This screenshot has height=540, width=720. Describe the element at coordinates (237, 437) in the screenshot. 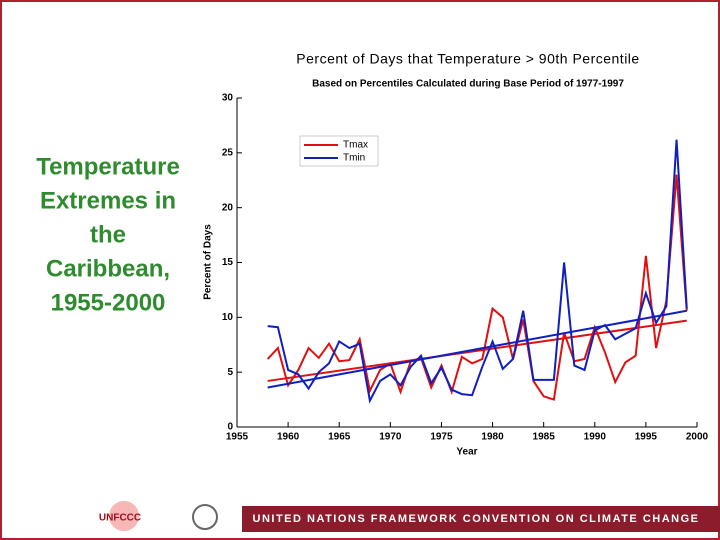

I see `x-tick-label: 1955` at that location.